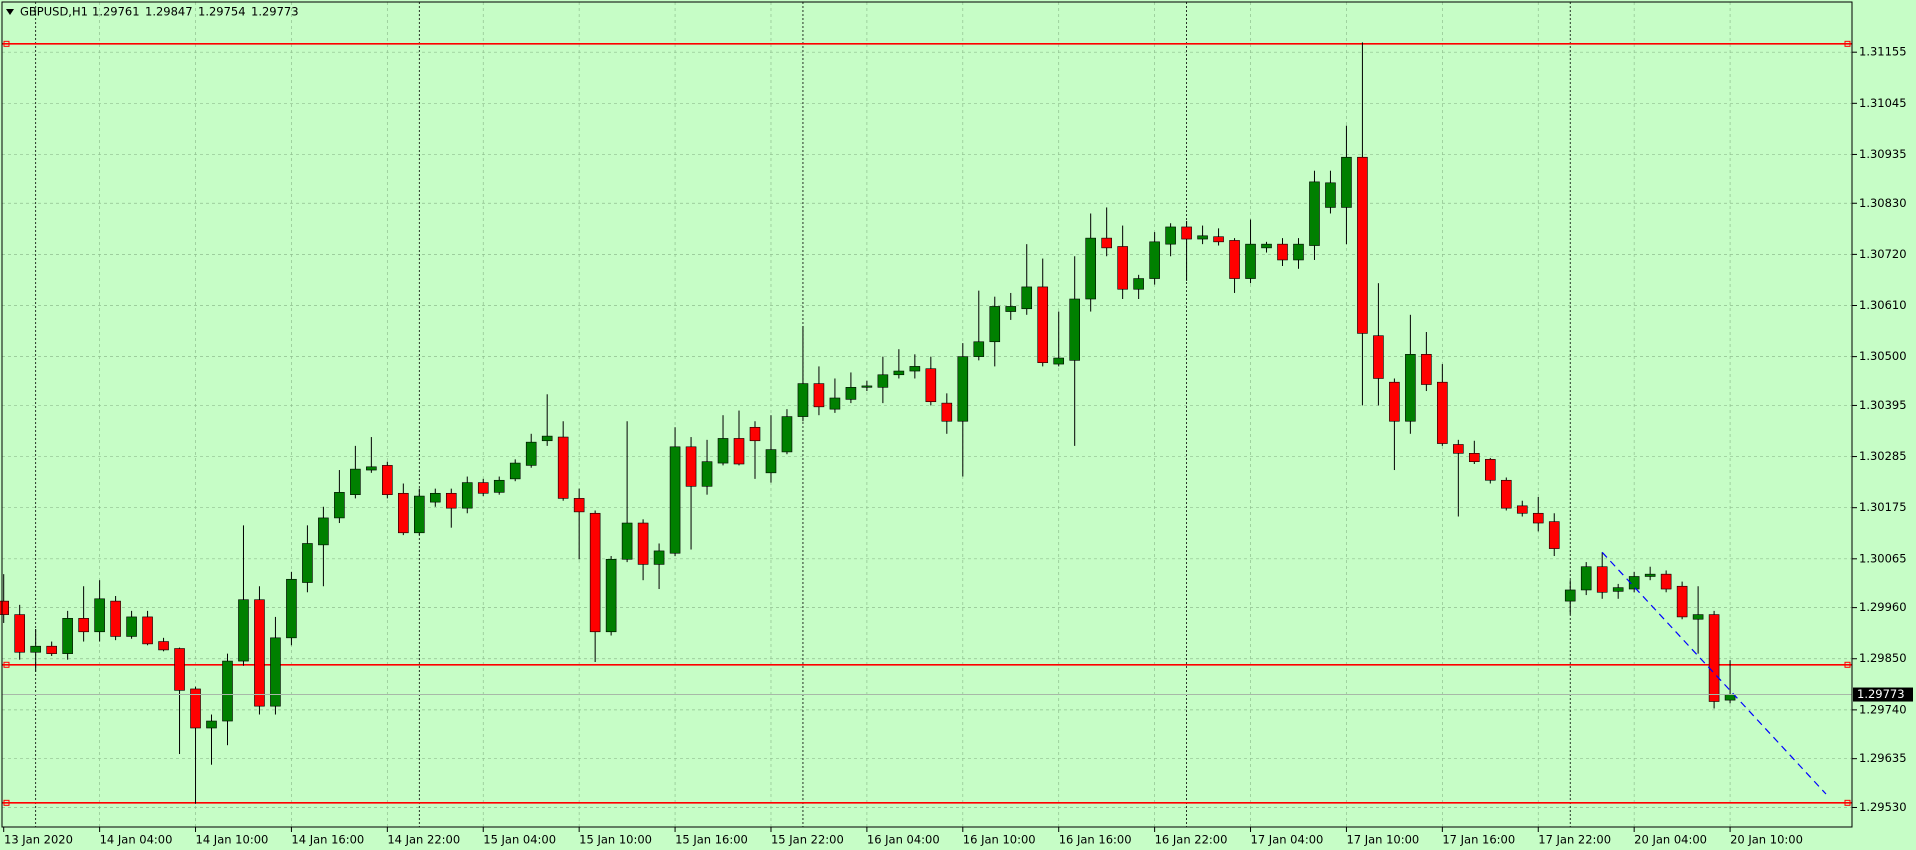 Image resolution: width=1916 pixels, height=850 pixels. What do you see at coordinates (1883, 203) in the screenshot?
I see `y-tick-label: 1.30830` at bounding box center [1883, 203].